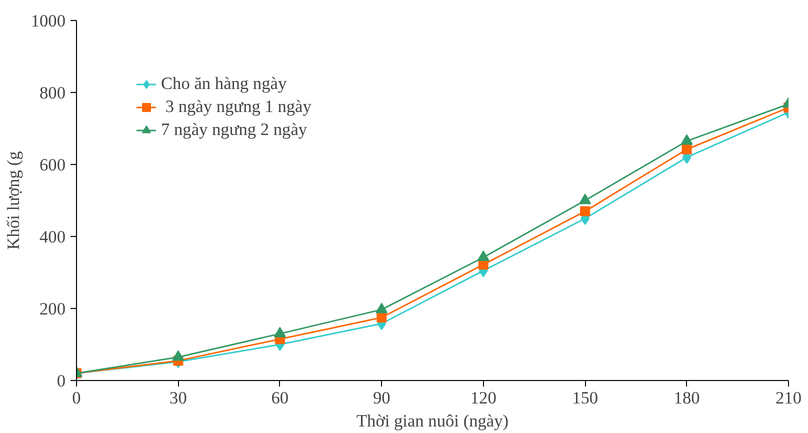  Describe the element at coordinates (234, 130) in the screenshot. I see `legend-label: 7 ngày ngưng 2 ngày` at that location.